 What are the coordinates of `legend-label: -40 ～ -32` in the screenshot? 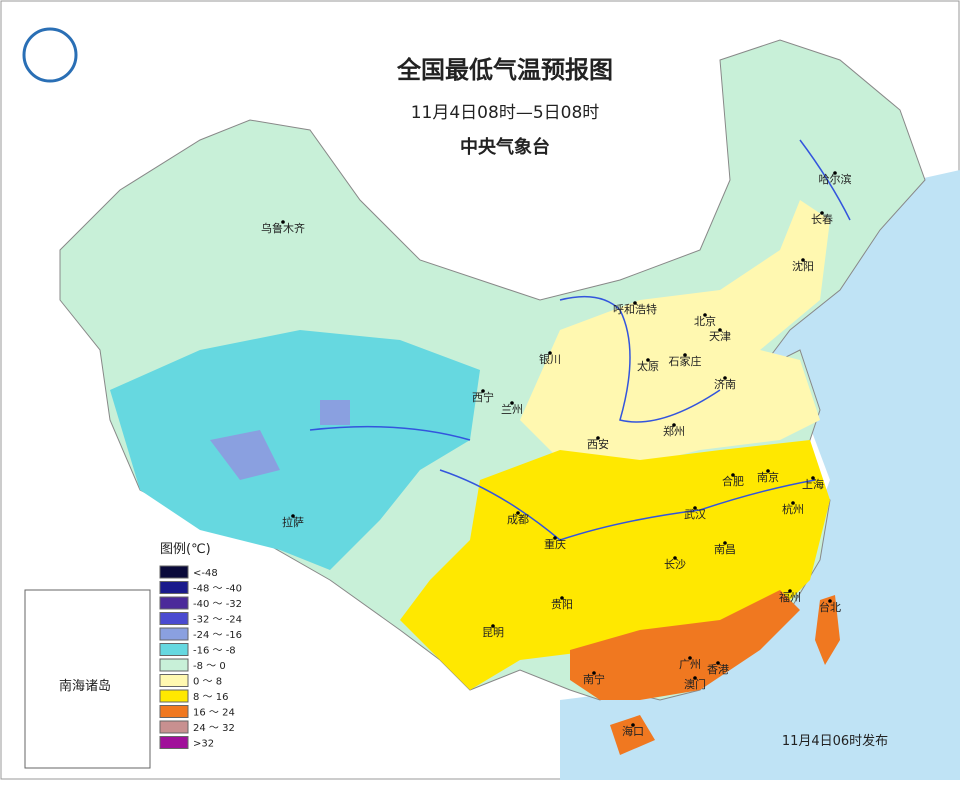 It's located at (217, 604).